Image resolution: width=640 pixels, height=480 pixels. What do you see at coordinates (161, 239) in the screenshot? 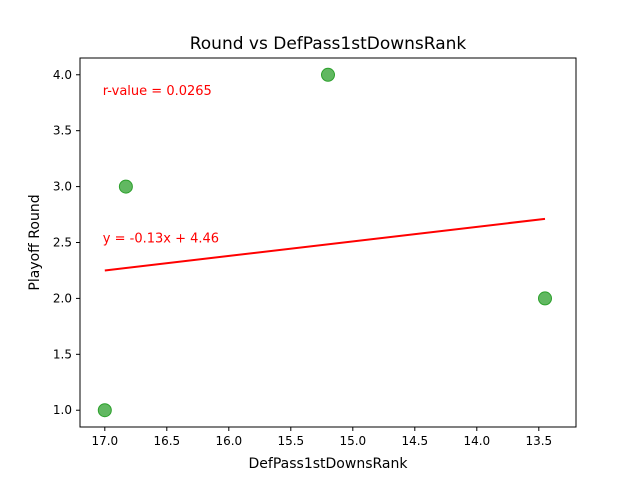
I see `regression-equation: y = -0.13x + 4.46` at bounding box center [161, 239].